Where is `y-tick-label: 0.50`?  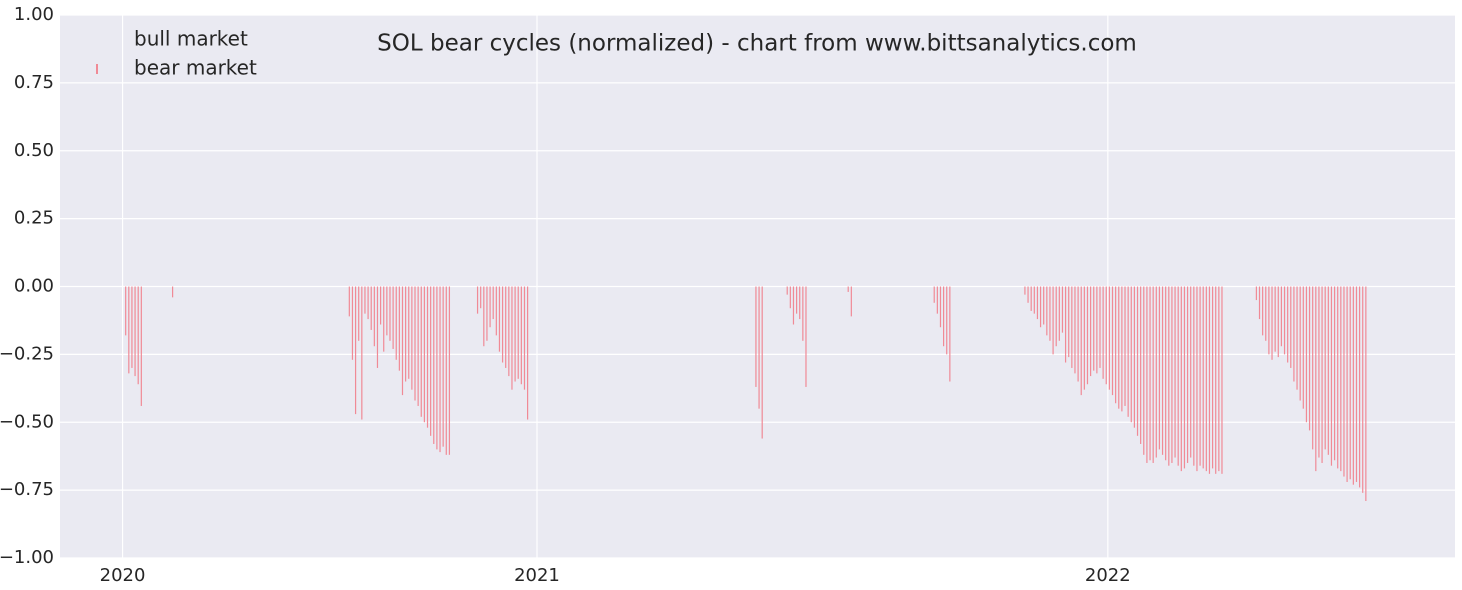 y-tick-label: 0.50 is located at coordinates (34, 150).